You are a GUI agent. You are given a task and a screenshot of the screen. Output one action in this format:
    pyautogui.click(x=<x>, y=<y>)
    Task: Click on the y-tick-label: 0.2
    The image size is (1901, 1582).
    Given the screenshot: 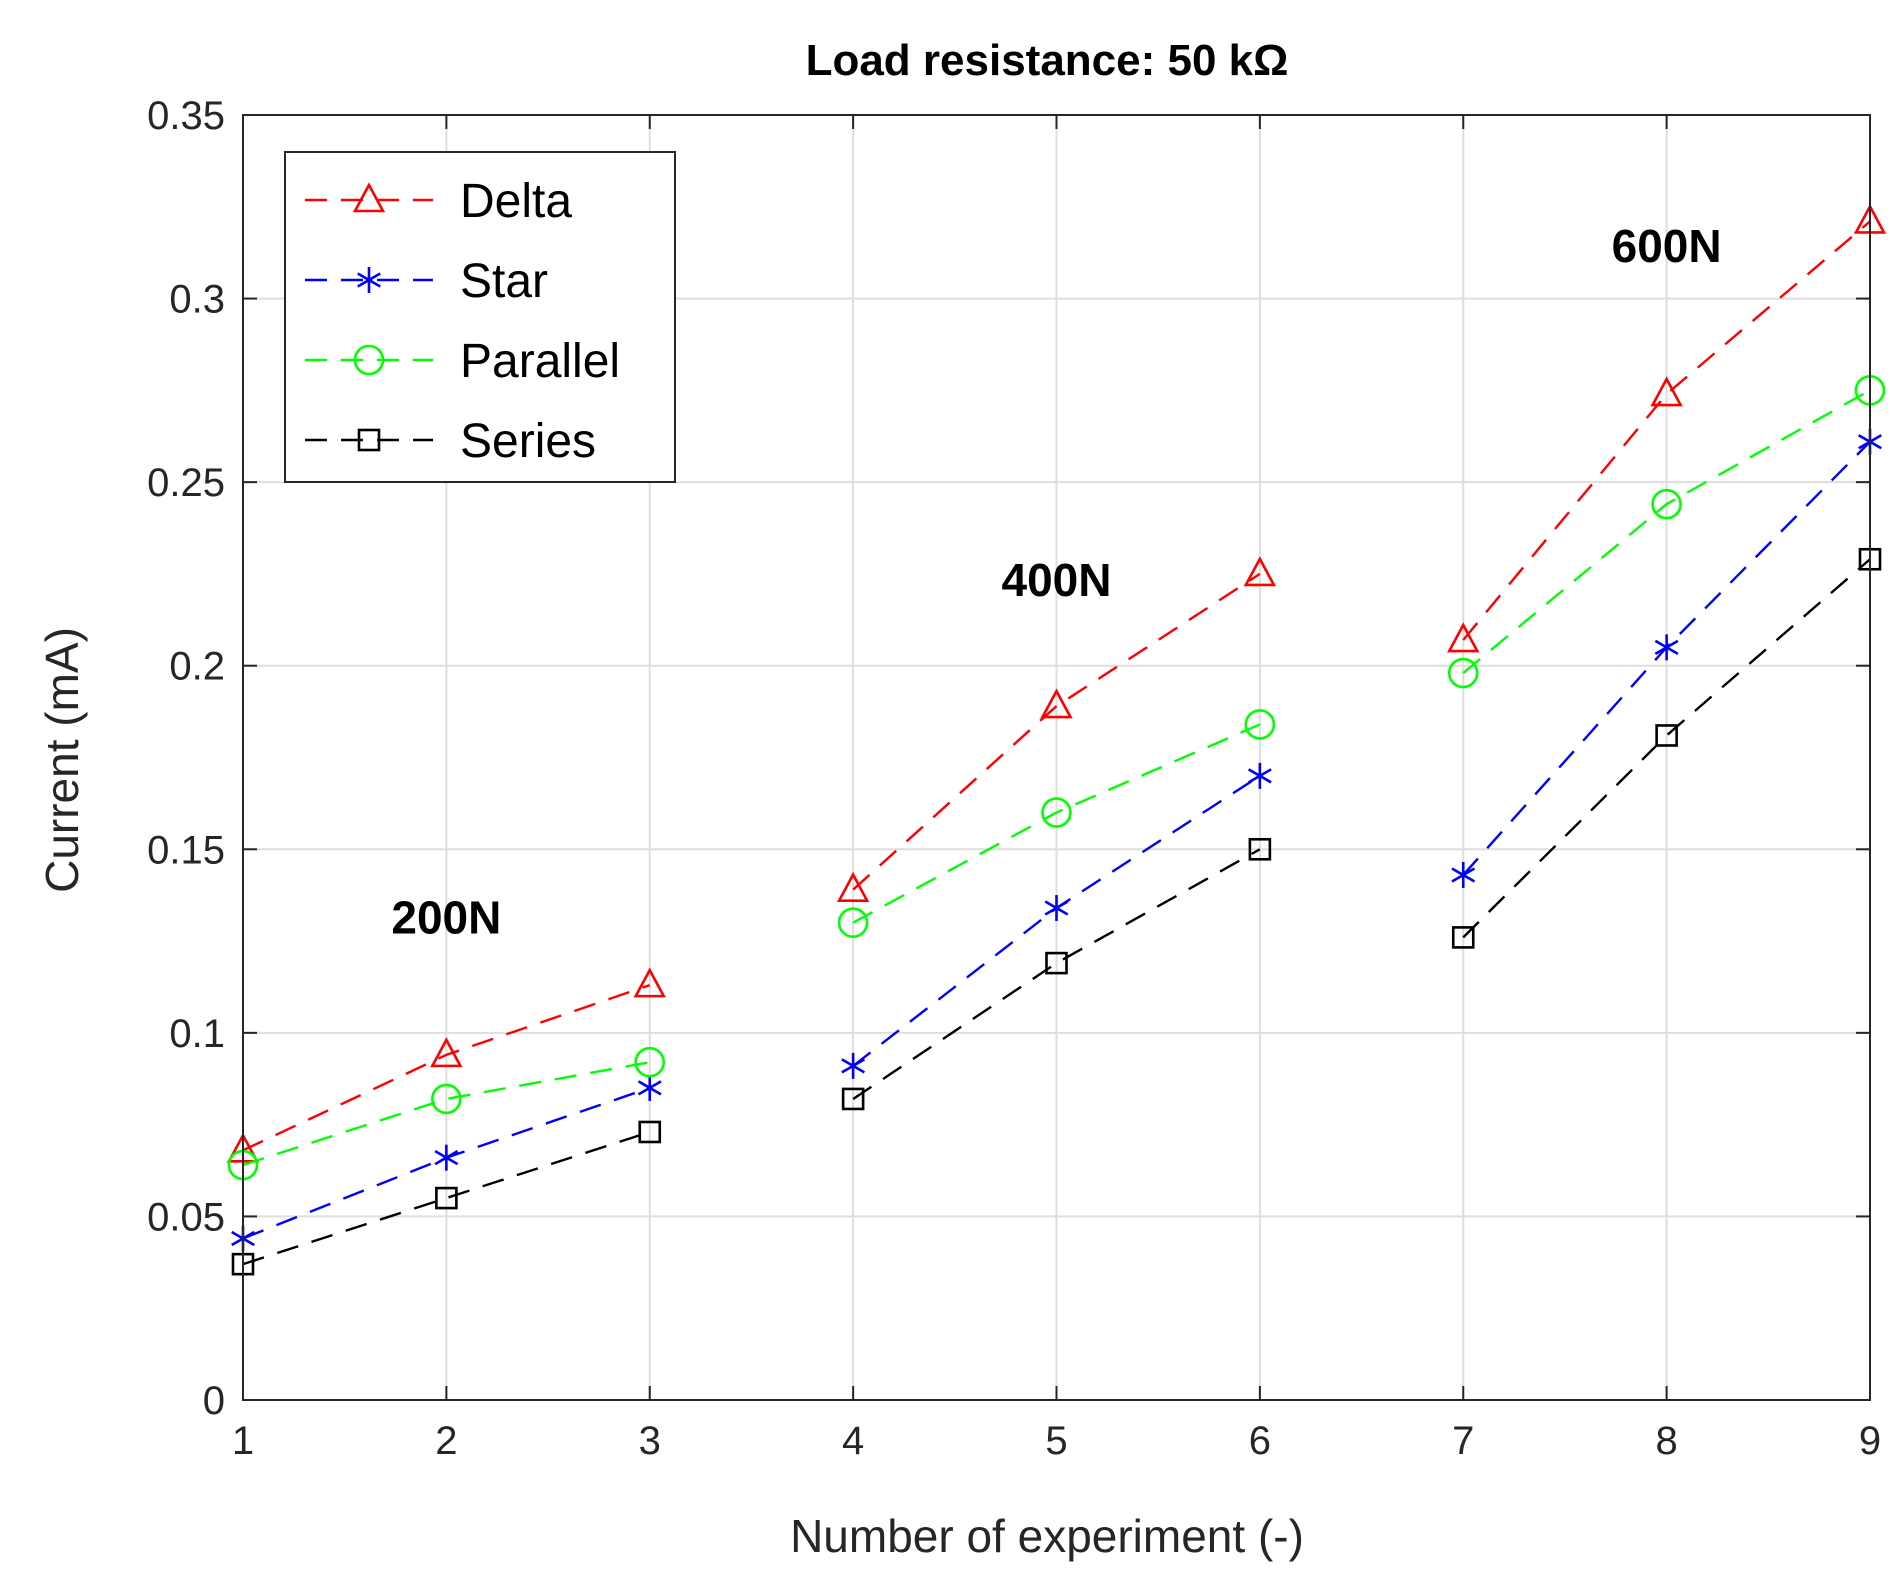 What is the action you would take?
    pyautogui.click(x=197, y=667)
    